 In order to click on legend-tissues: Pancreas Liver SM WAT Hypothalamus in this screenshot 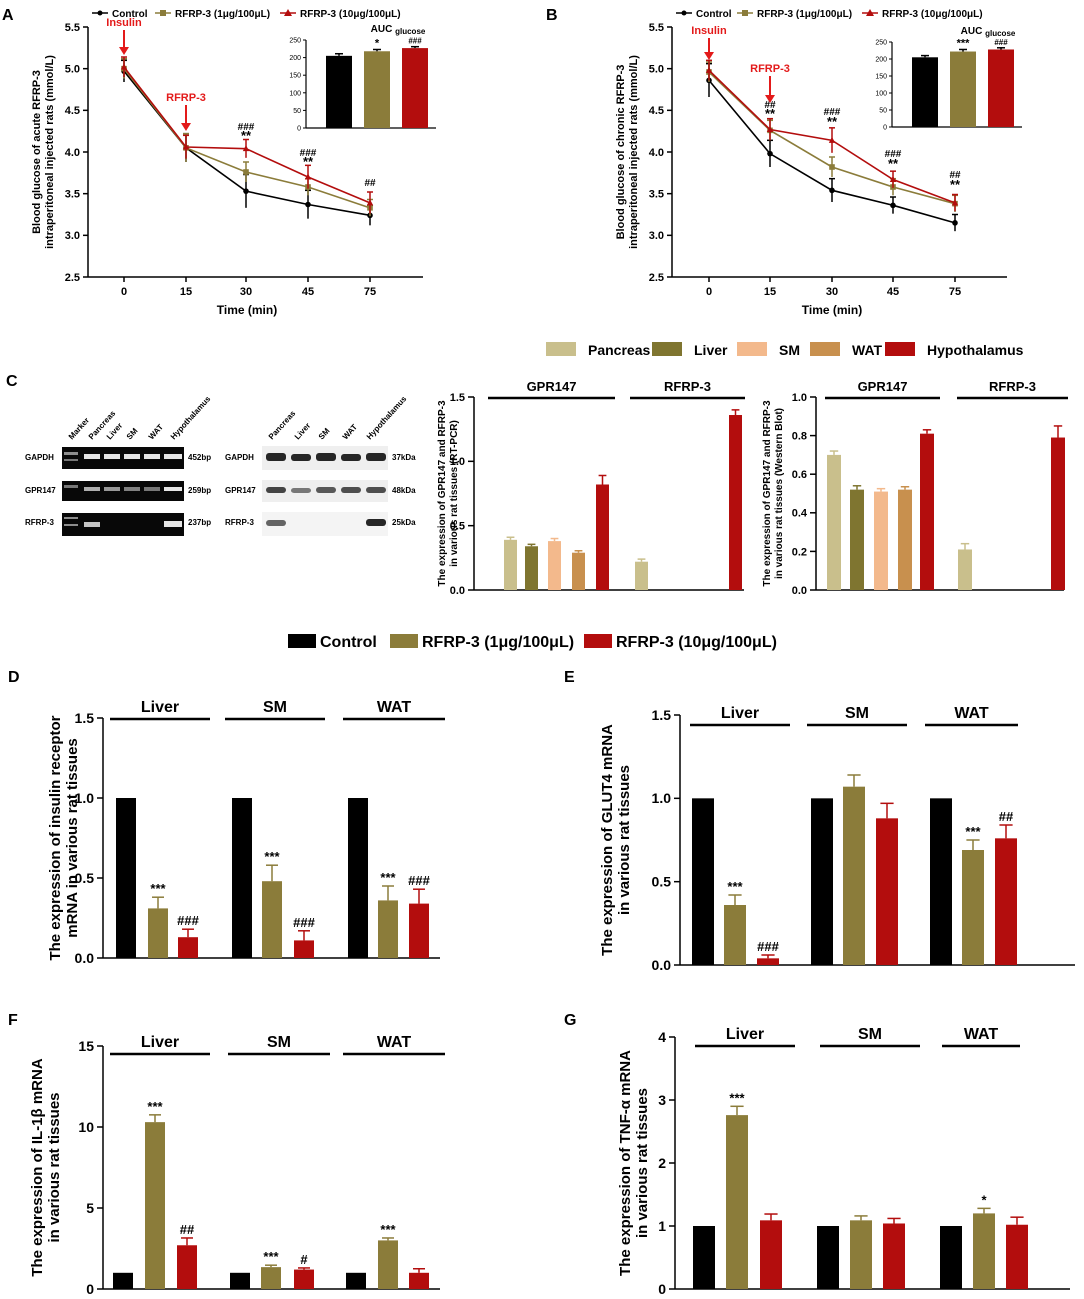, I will do `click(785, 350)`.